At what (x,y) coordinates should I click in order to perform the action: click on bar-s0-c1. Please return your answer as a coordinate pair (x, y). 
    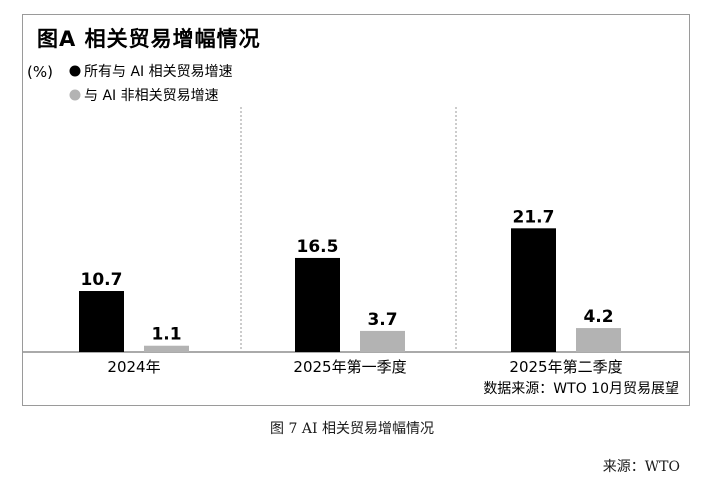
    Looking at the image, I should click on (317, 304).